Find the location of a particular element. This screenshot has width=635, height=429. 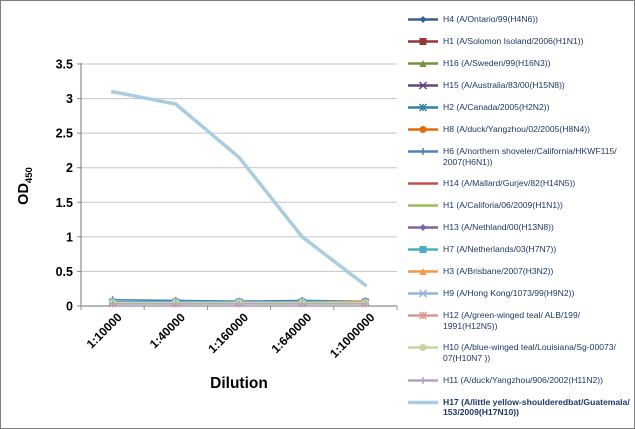

x-tick-label: 1:640000 is located at coordinates (292, 333).